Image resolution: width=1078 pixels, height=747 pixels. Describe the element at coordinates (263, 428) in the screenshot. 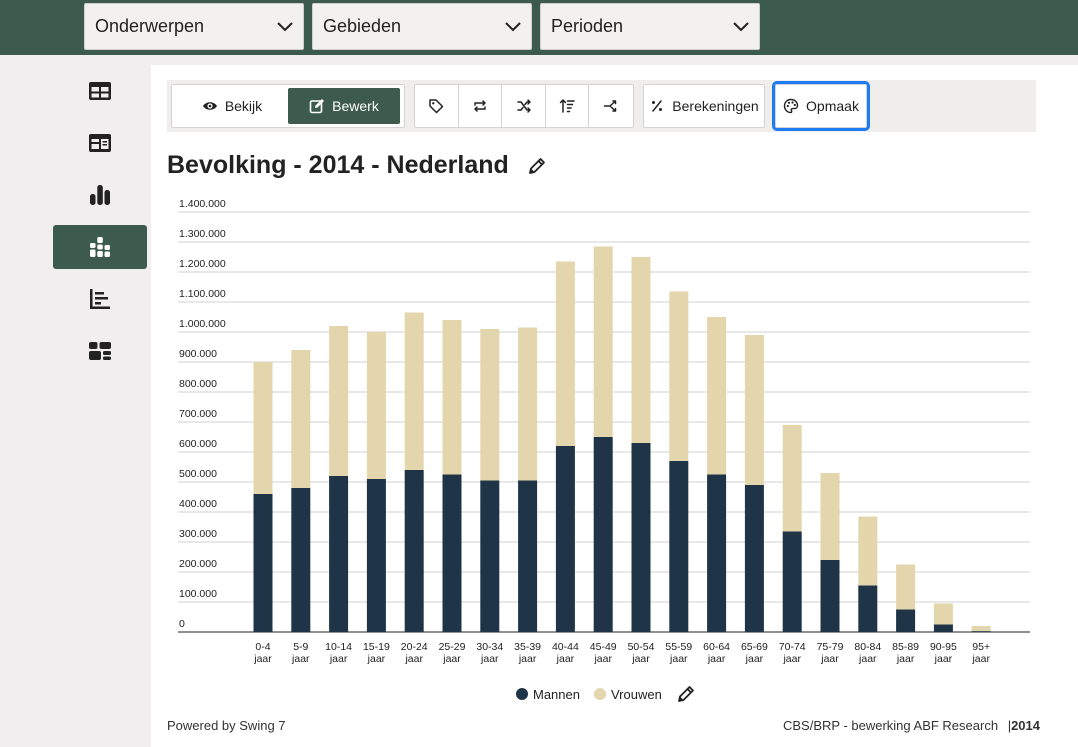

I see `bar-vrouwen-0-4-jaar` at that location.